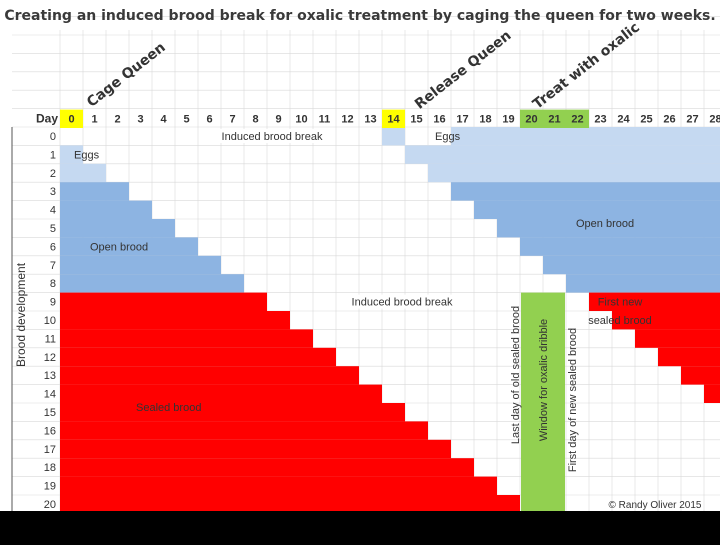 The height and width of the screenshot is (545, 720). Describe the element at coordinates (600, 120) in the screenshot. I see `day-tick-label: 23` at that location.